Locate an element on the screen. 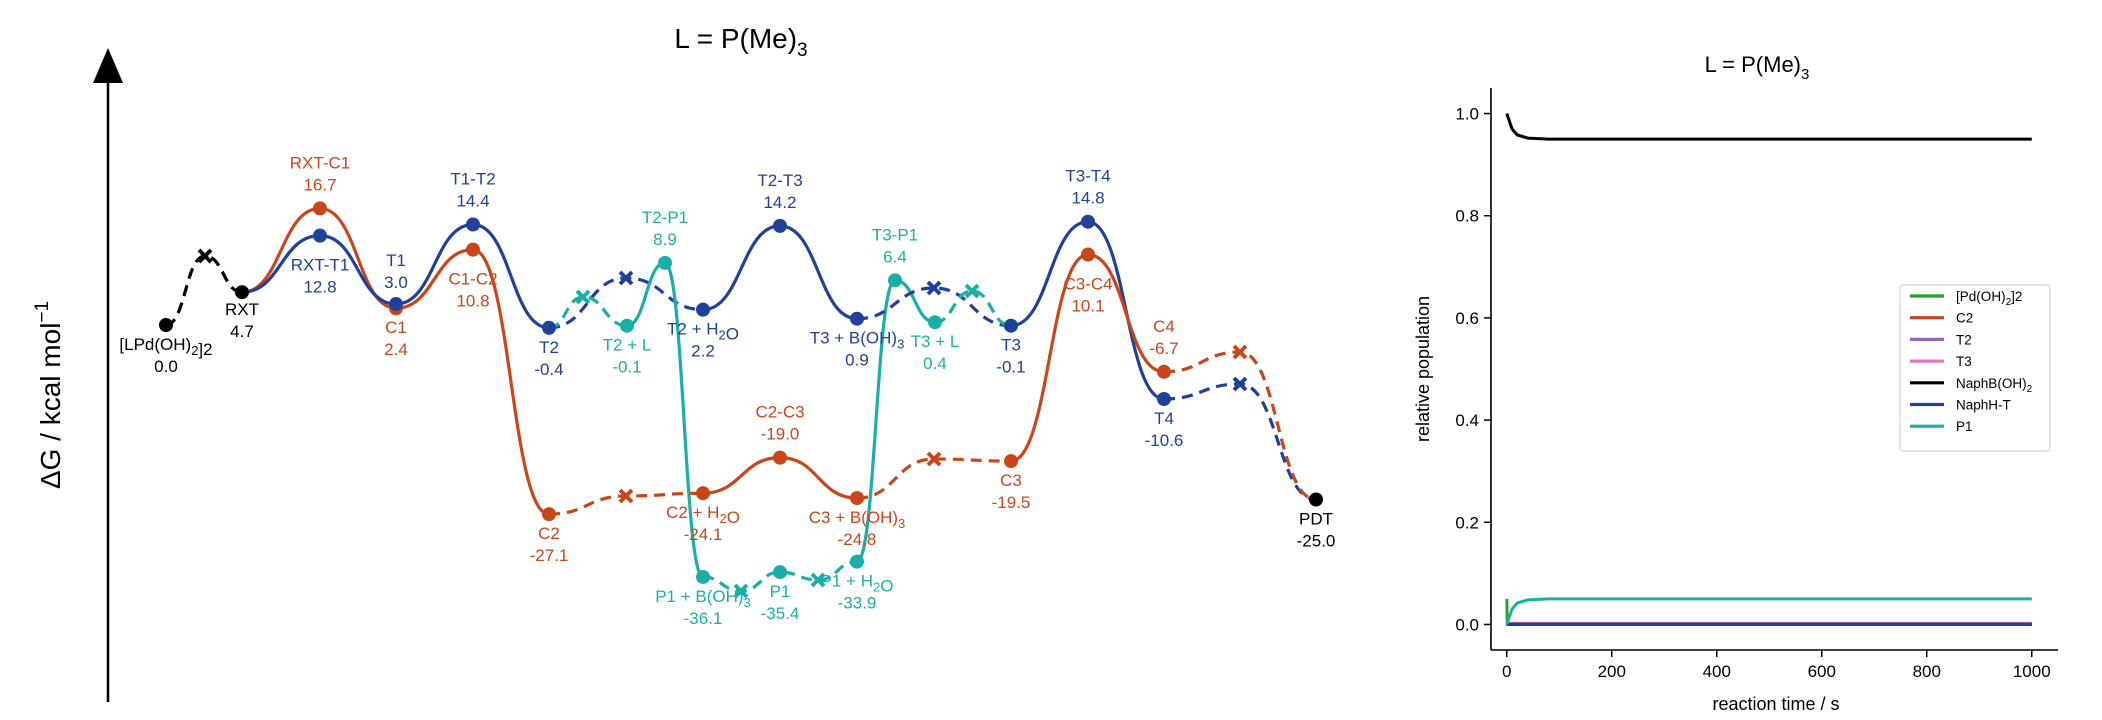 This screenshot has width=2102, height=720. state-point-t3 is located at coordinates (1011, 325).